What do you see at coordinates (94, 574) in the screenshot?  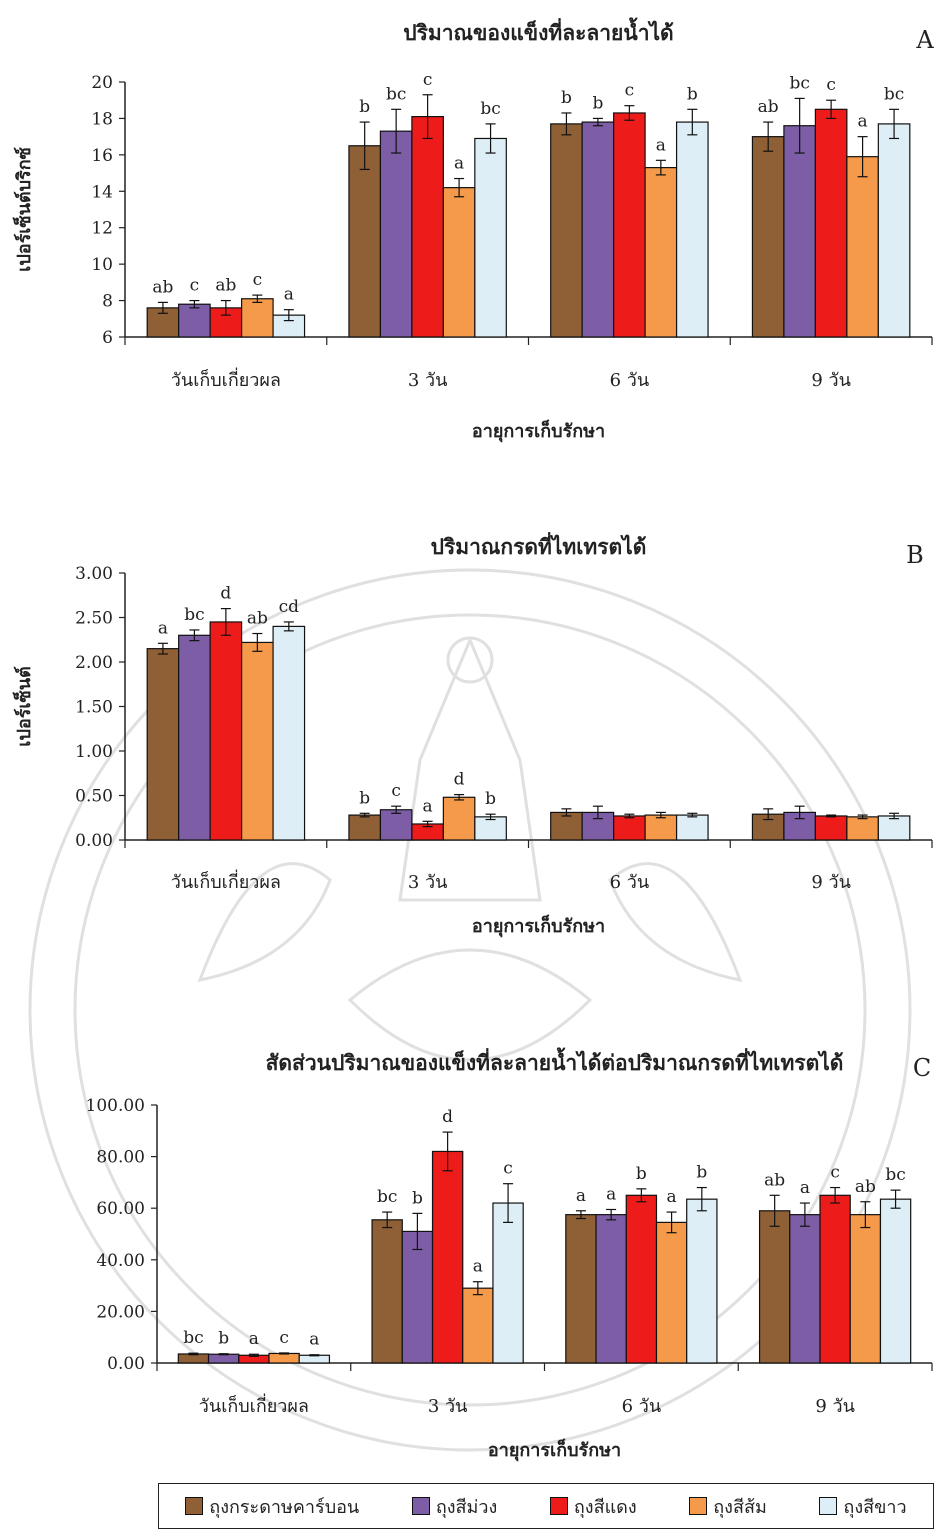 I see `y-tick-label: 3.00` at bounding box center [94, 574].